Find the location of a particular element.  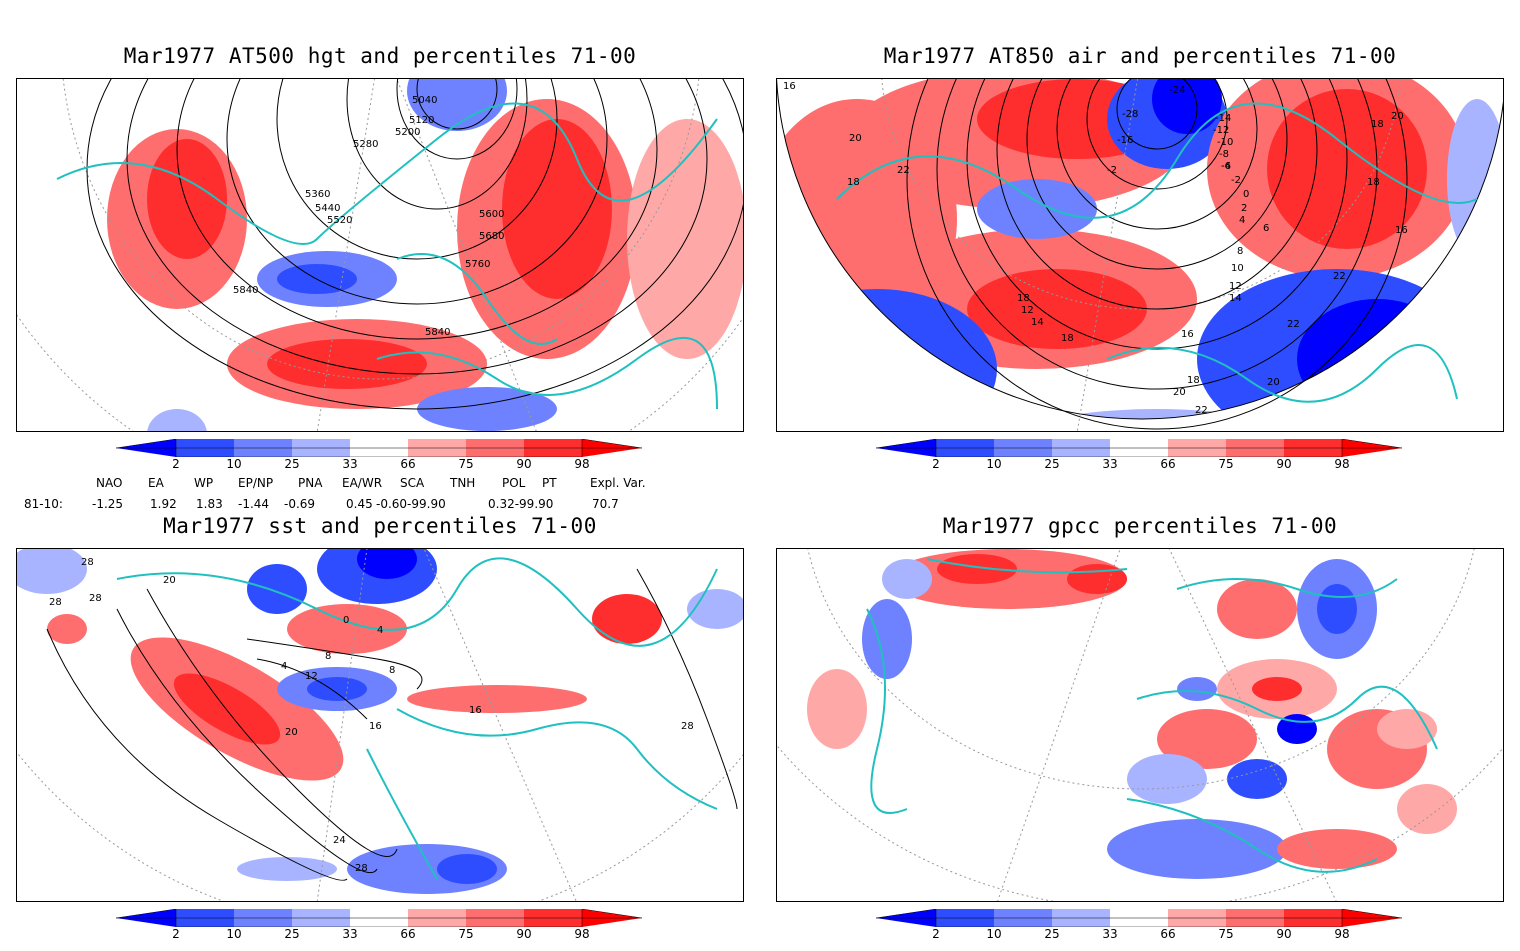

contour-label: 5680 is located at coordinates (491, 236).